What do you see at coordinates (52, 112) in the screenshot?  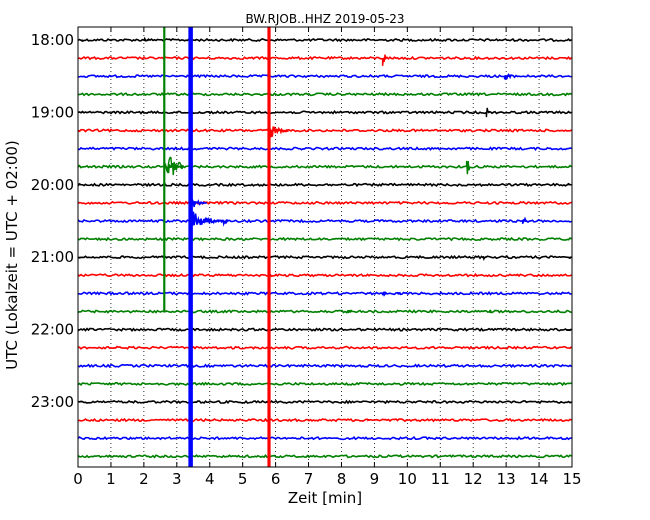 I see `y-tick-label: 19:00` at bounding box center [52, 112].